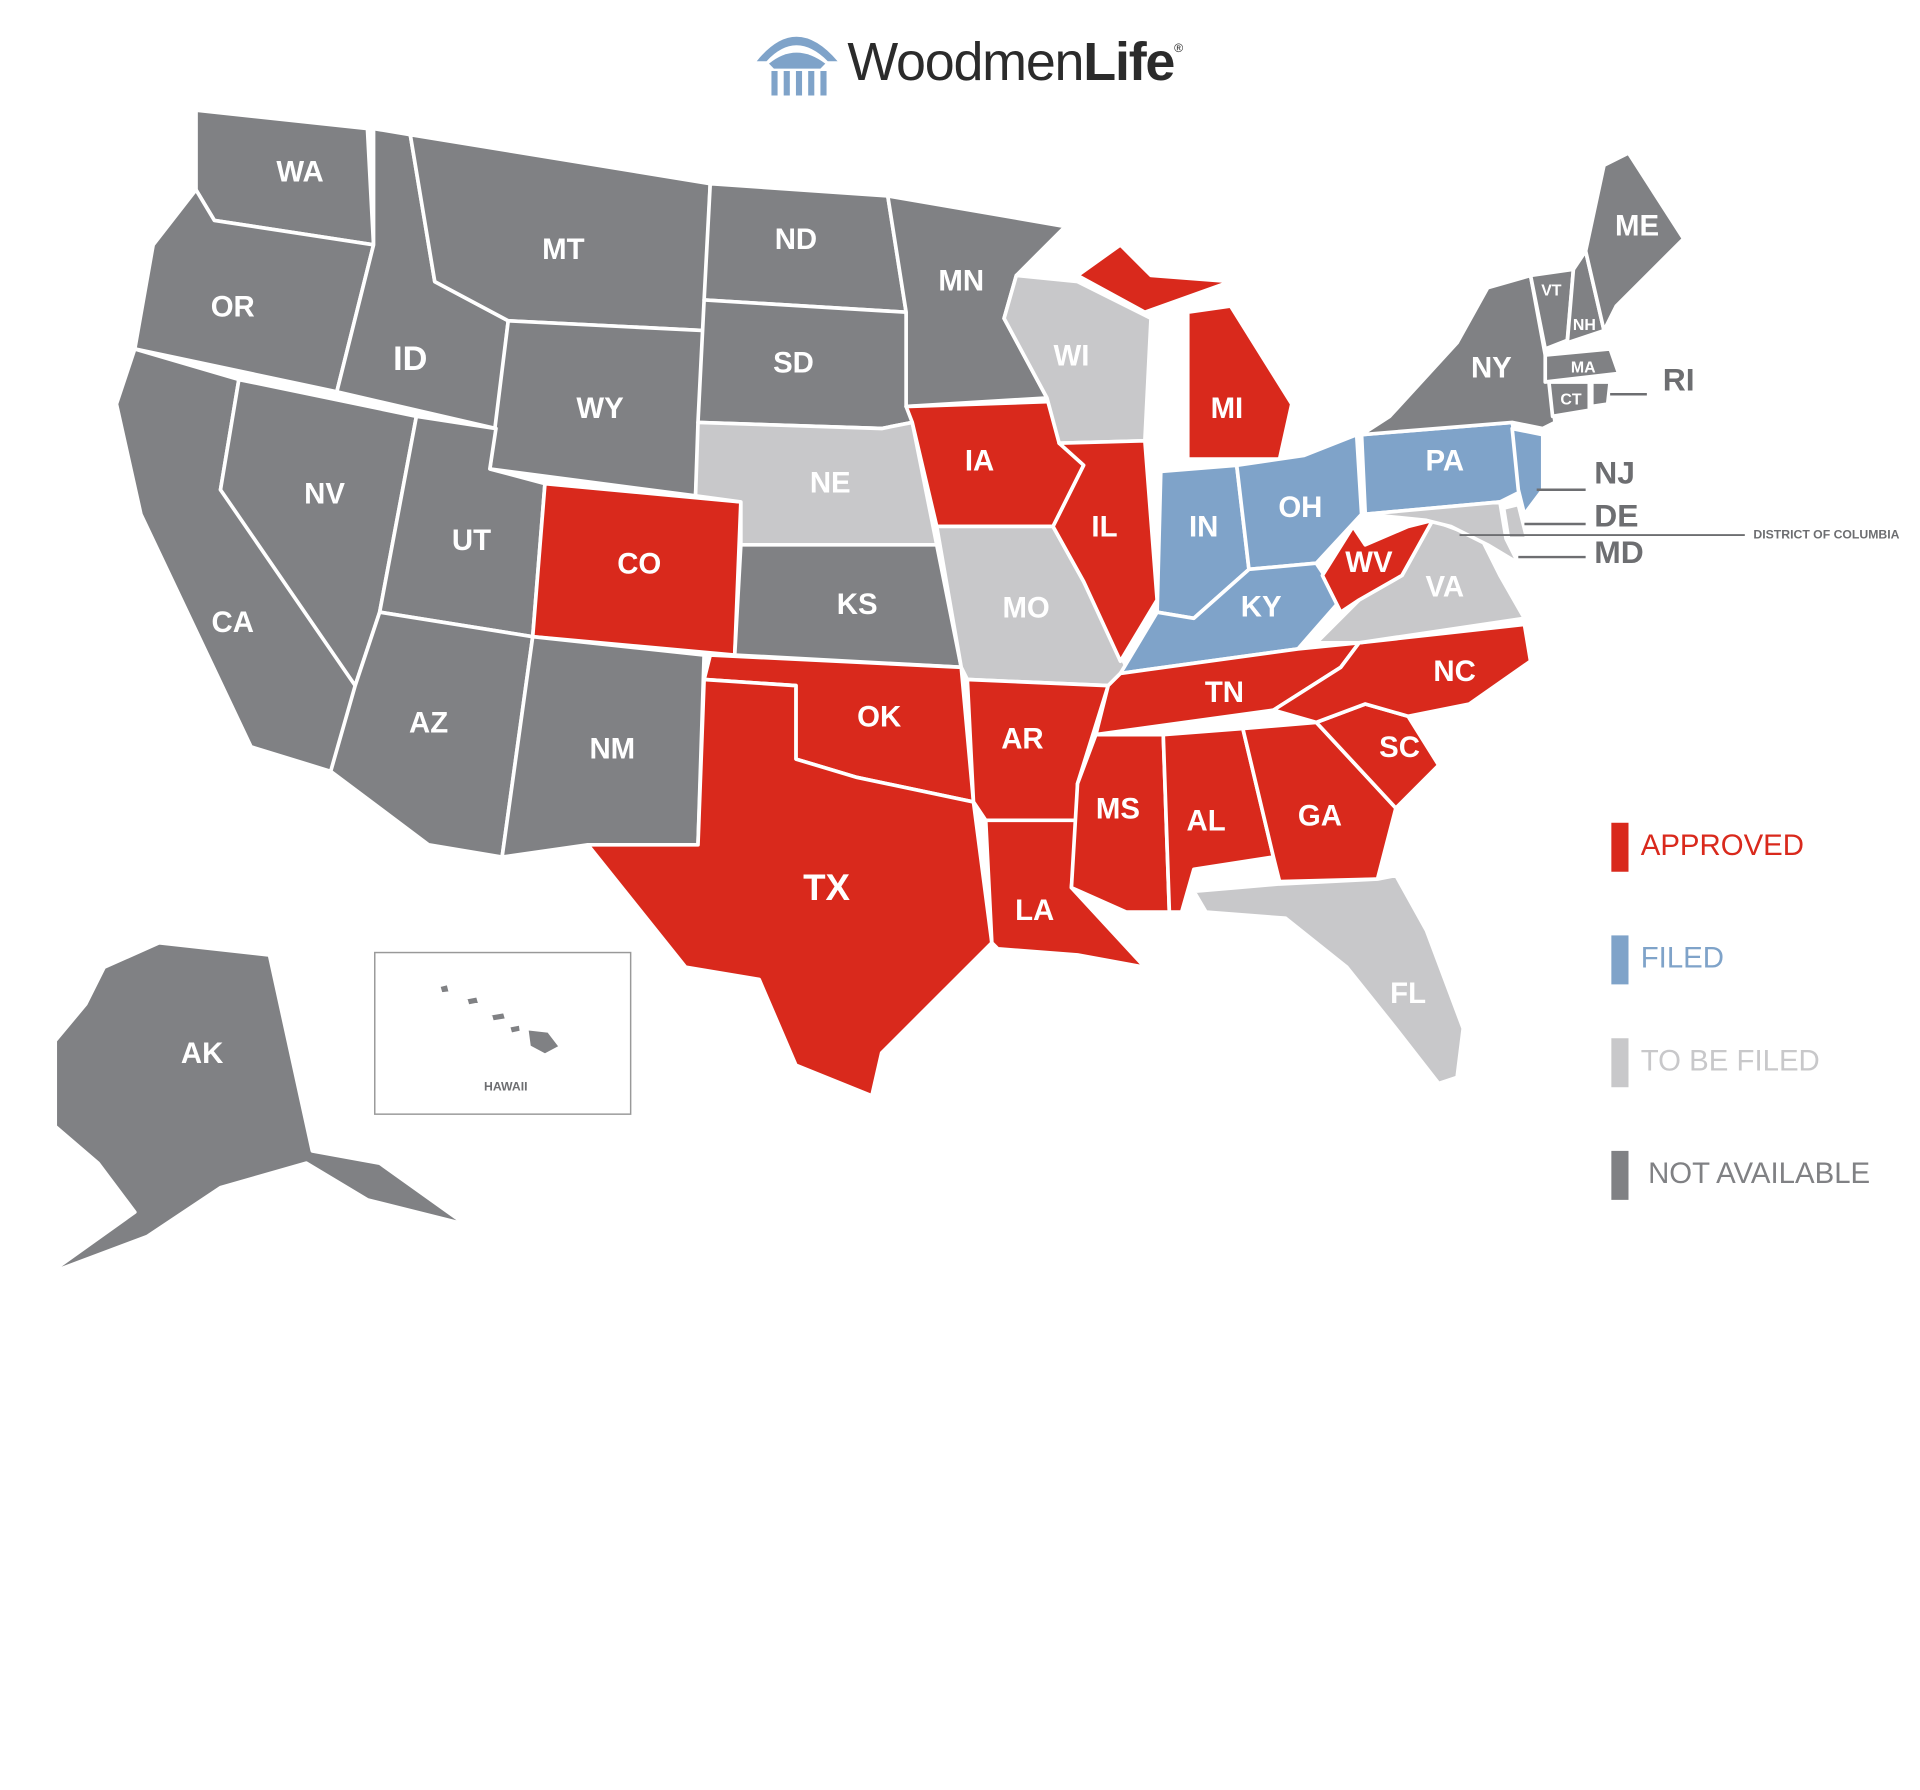 The height and width of the screenshot is (1790, 1920). Describe the element at coordinates (1679, 379) in the screenshot. I see `state-label: RI` at that location.